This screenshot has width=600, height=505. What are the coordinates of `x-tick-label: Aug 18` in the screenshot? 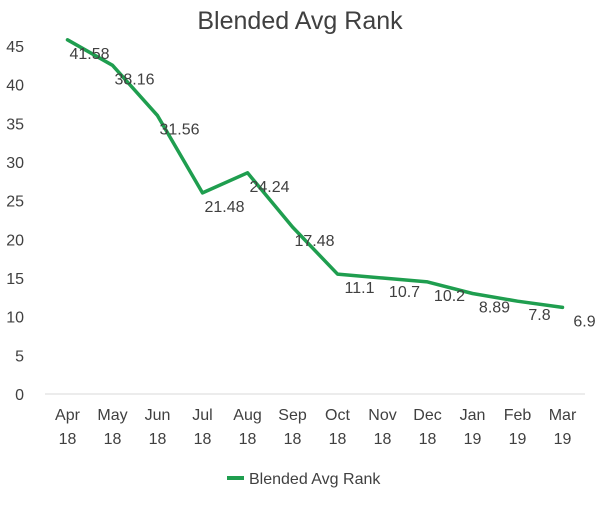 It's located at (247, 427).